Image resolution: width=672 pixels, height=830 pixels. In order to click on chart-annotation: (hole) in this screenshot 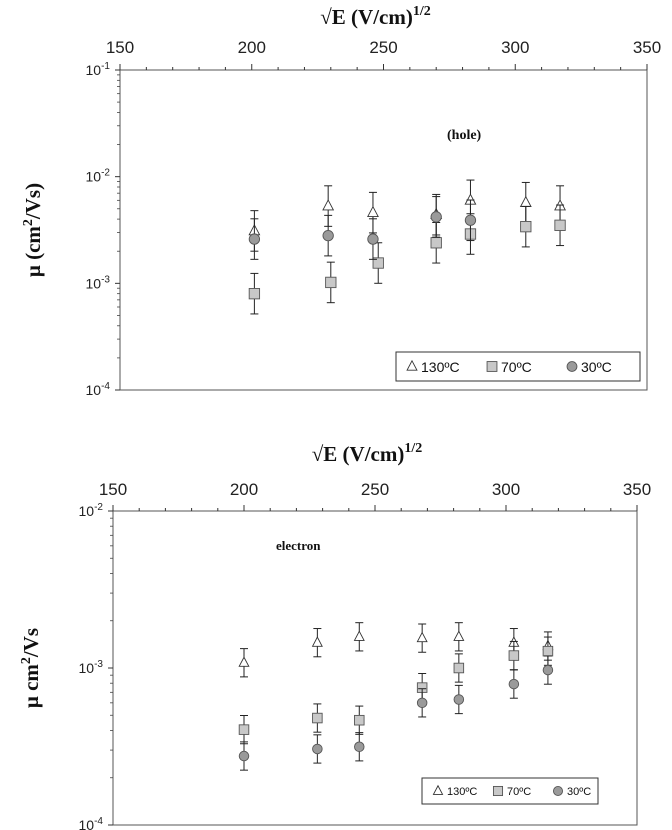, I will do `click(464, 135)`.